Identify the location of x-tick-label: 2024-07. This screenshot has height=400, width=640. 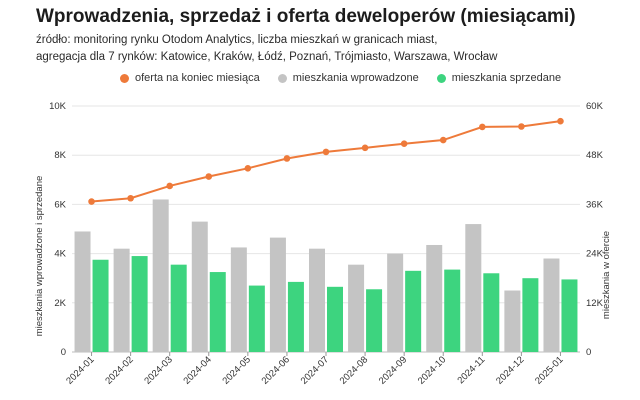
(315, 370).